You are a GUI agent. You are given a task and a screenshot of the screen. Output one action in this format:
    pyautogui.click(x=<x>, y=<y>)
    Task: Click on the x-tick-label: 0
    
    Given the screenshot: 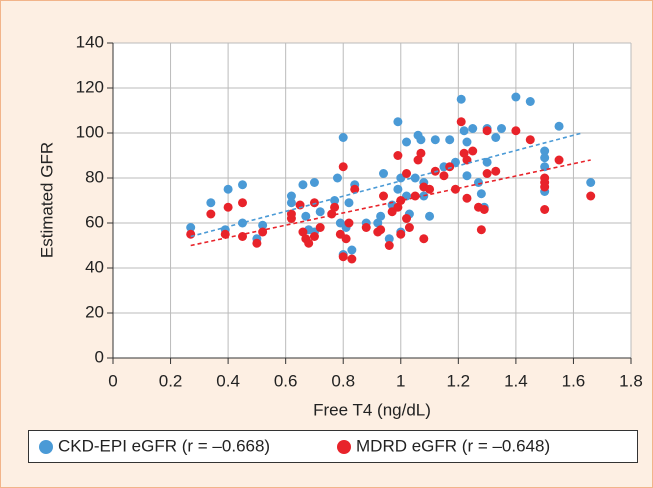 What is the action you would take?
    pyautogui.click(x=112, y=380)
    